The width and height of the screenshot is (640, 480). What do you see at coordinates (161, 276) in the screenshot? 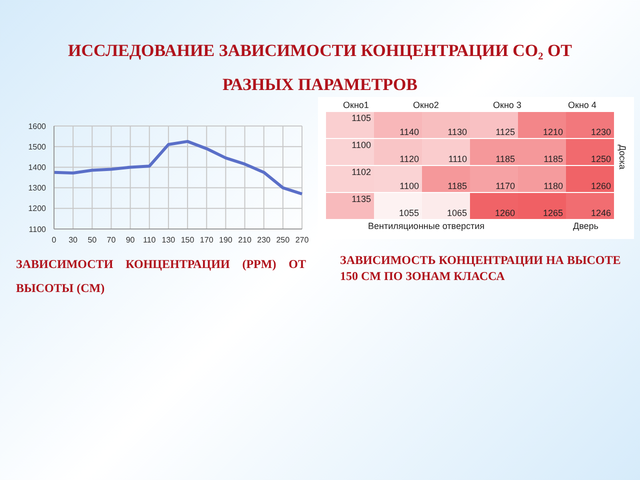
I see `text: ЗАВИСИМОСТИ КОНЦЕНТРАЦИИ (PPM) ОТ ВЫСОТЫ (СМ)` at bounding box center [161, 276].